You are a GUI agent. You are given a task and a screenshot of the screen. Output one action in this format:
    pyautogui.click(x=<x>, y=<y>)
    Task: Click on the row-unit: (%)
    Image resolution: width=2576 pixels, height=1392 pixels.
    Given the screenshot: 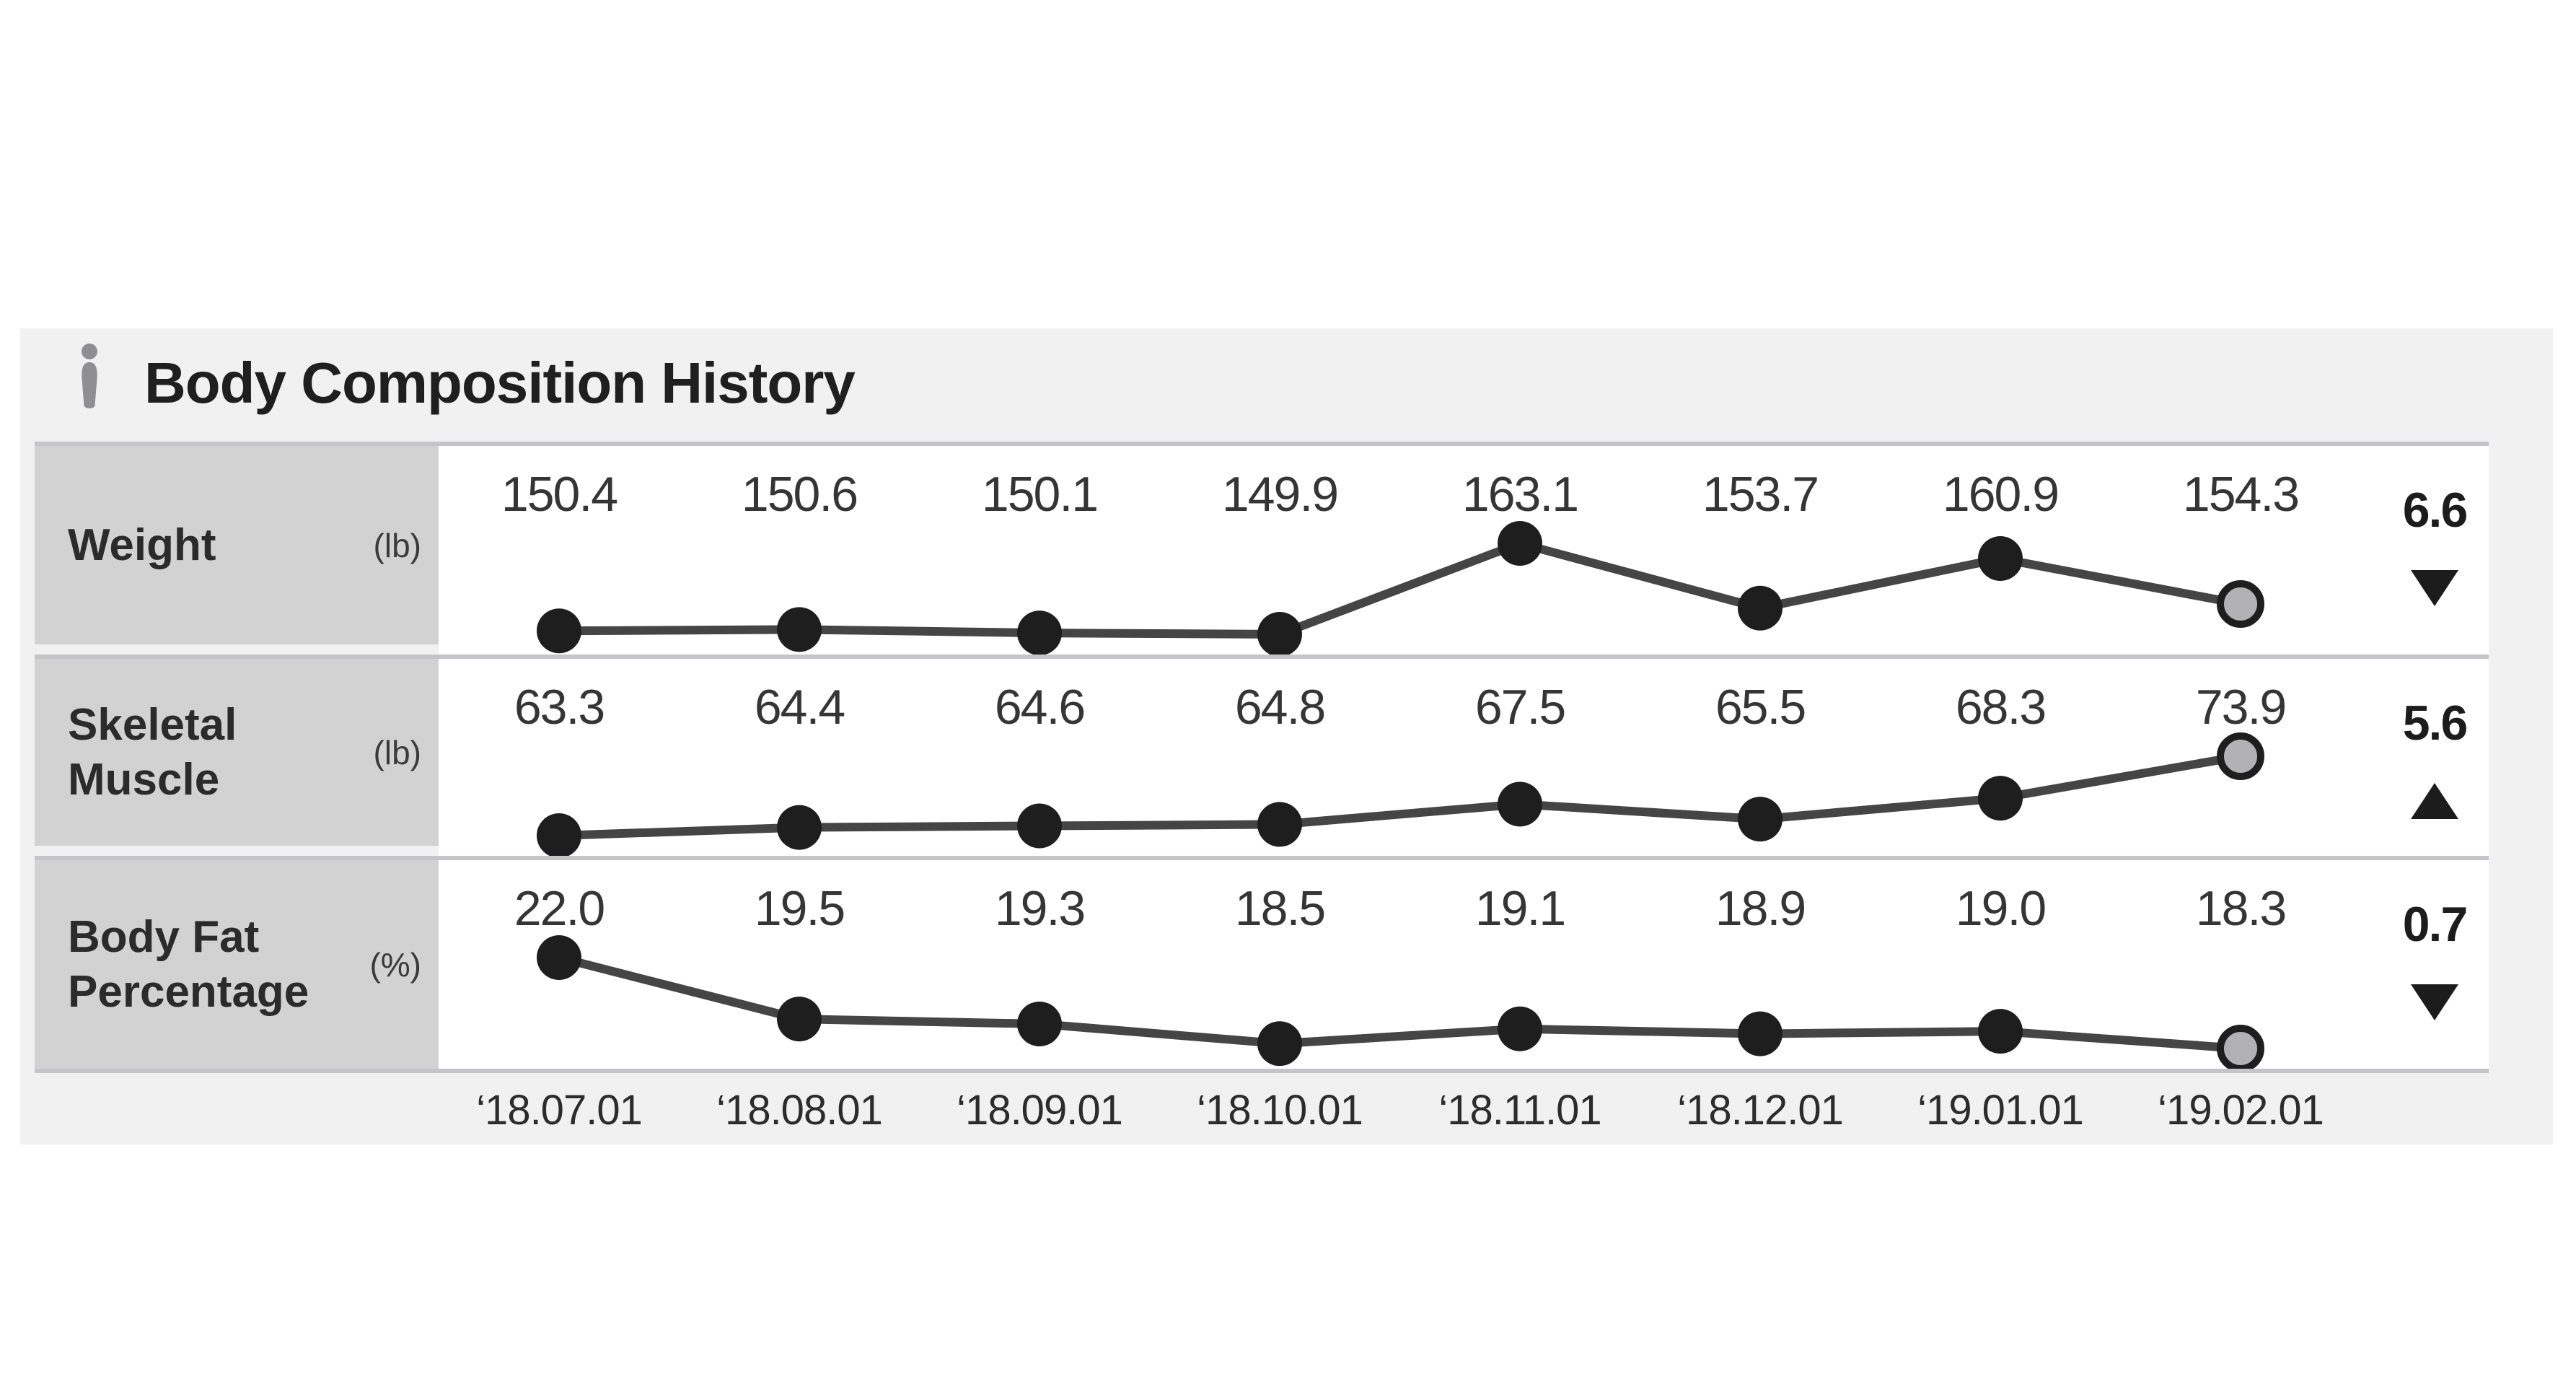 What is the action you would take?
    pyautogui.click(x=395, y=964)
    